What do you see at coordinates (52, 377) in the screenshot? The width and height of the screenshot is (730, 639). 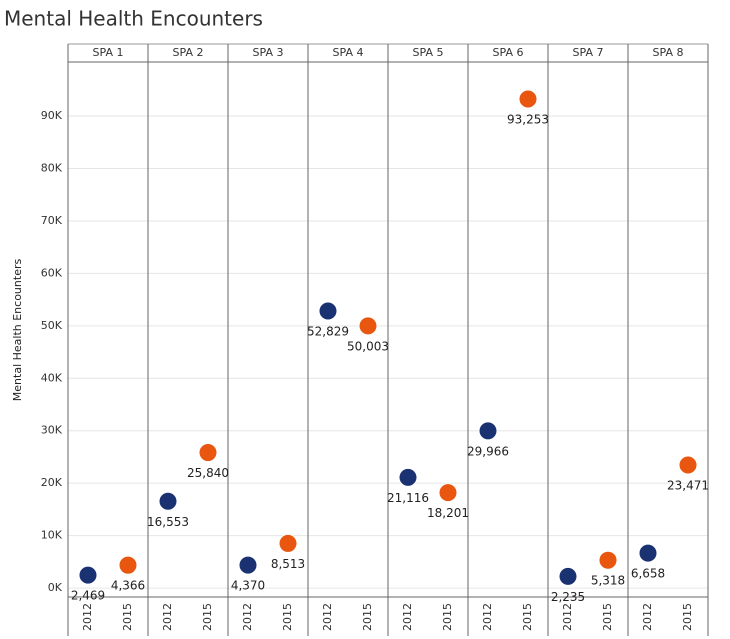 I see `y-tick-label: 40K` at bounding box center [52, 377].